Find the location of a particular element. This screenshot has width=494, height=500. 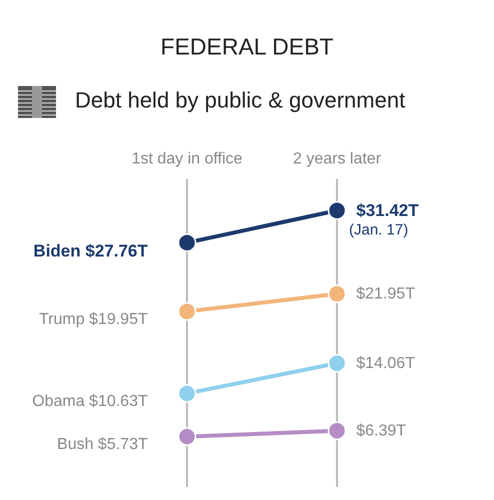

annotation: (Jan. 17) is located at coordinates (378, 230).